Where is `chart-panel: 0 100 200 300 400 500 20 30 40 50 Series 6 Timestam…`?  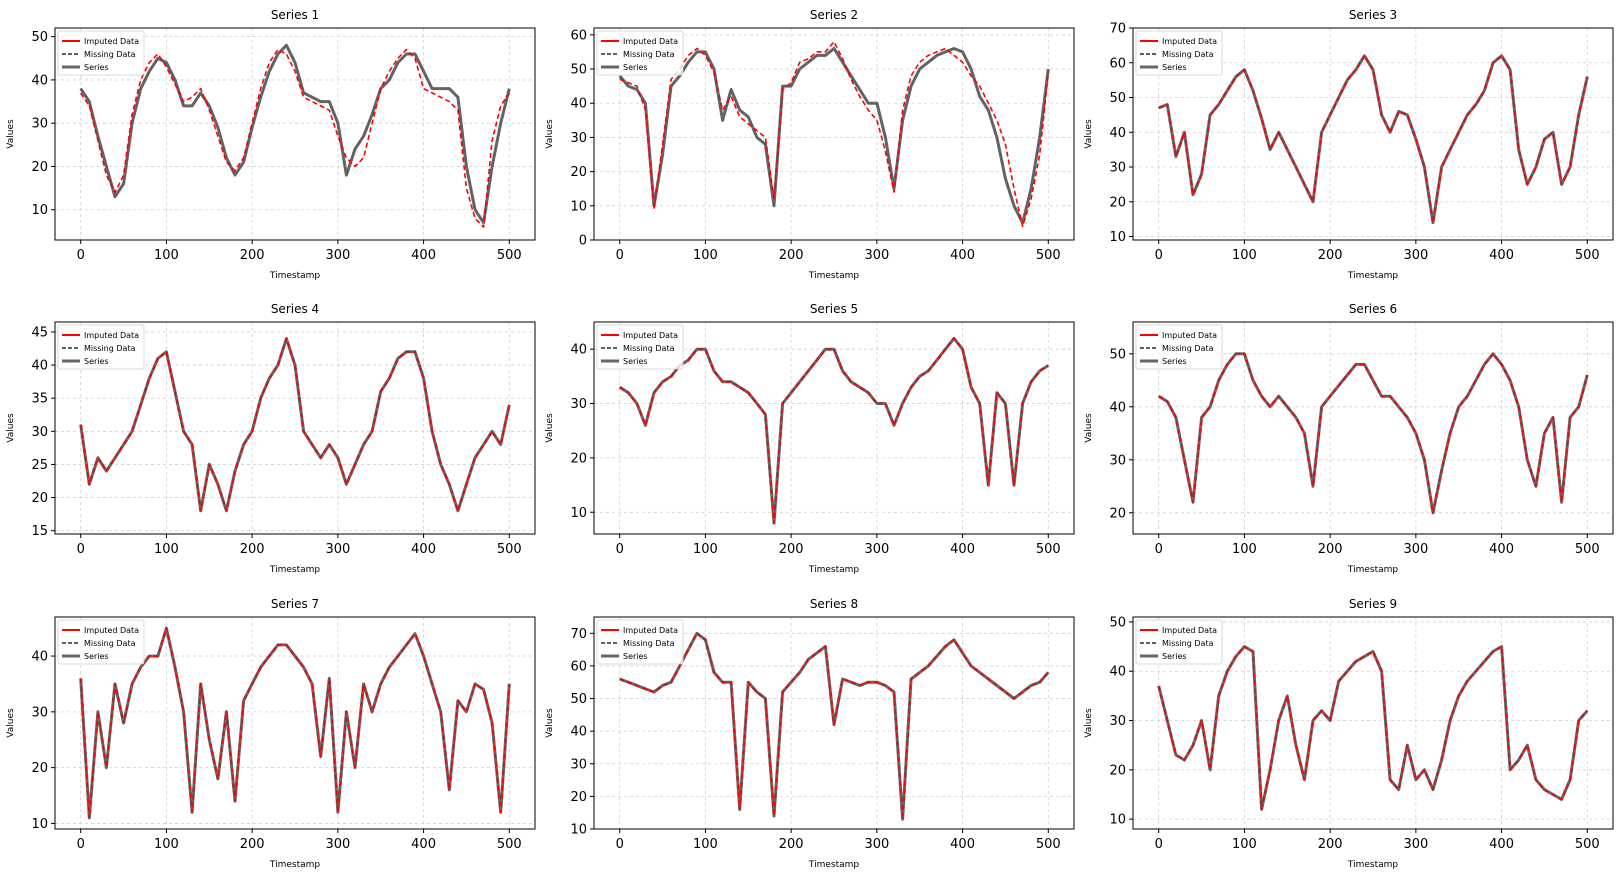
chart-panel: 0 100 200 300 400 500 20 30 40 50 Series 6 Timestam… is located at coordinates (1349, 438).